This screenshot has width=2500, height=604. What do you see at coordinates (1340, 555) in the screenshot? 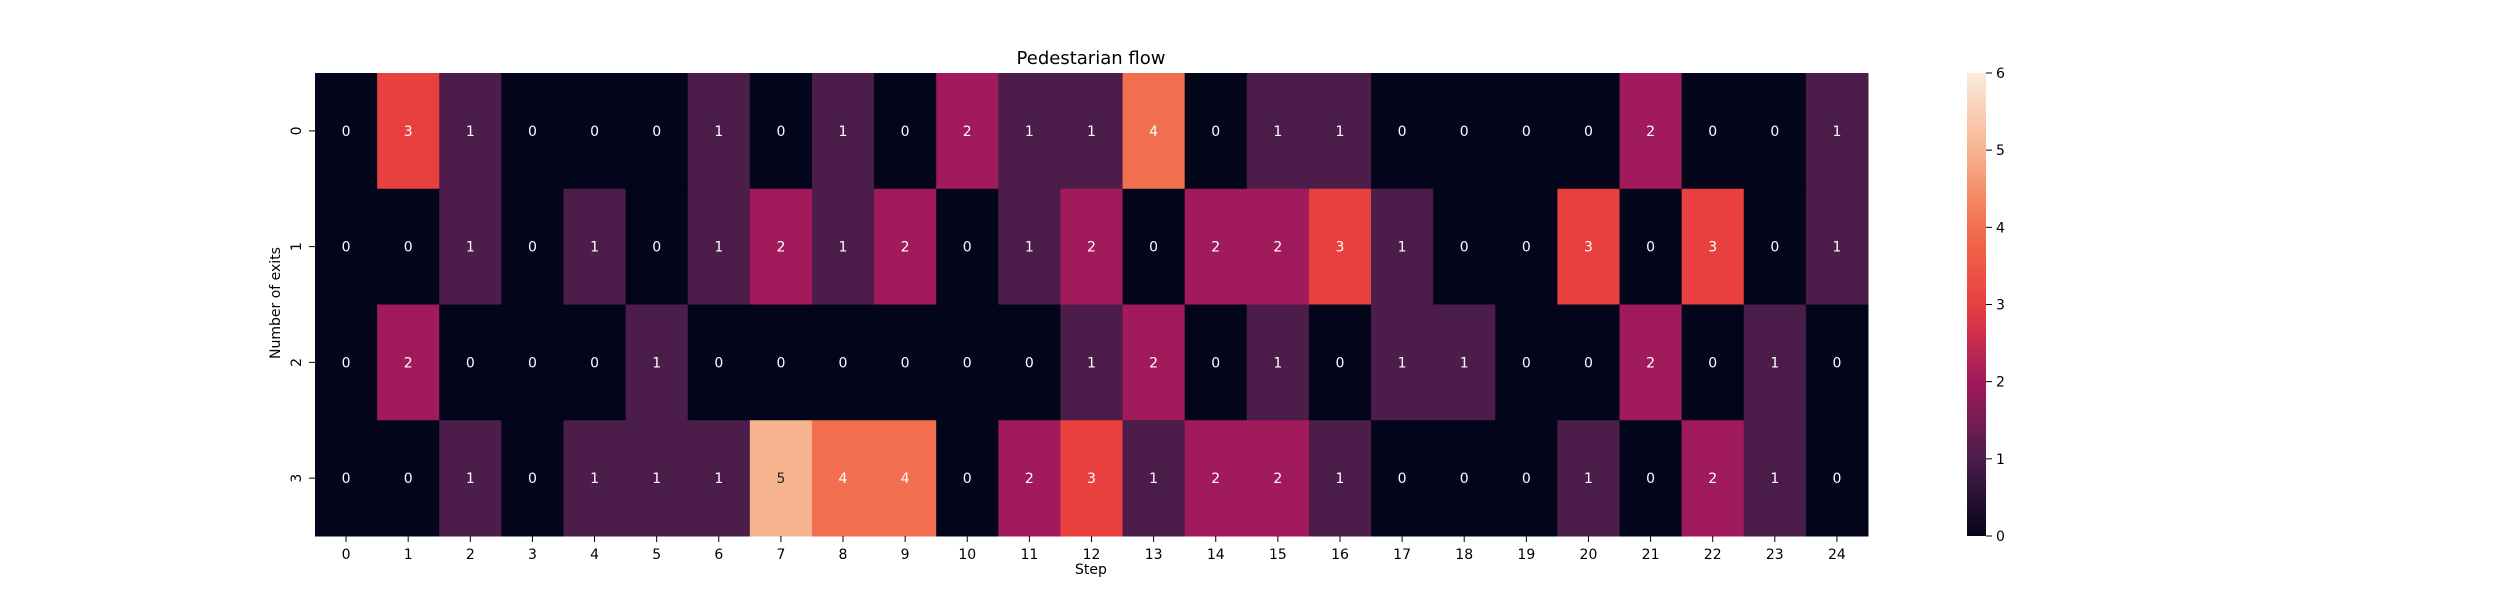
I see `x-tick-label: 16` at bounding box center [1340, 555].